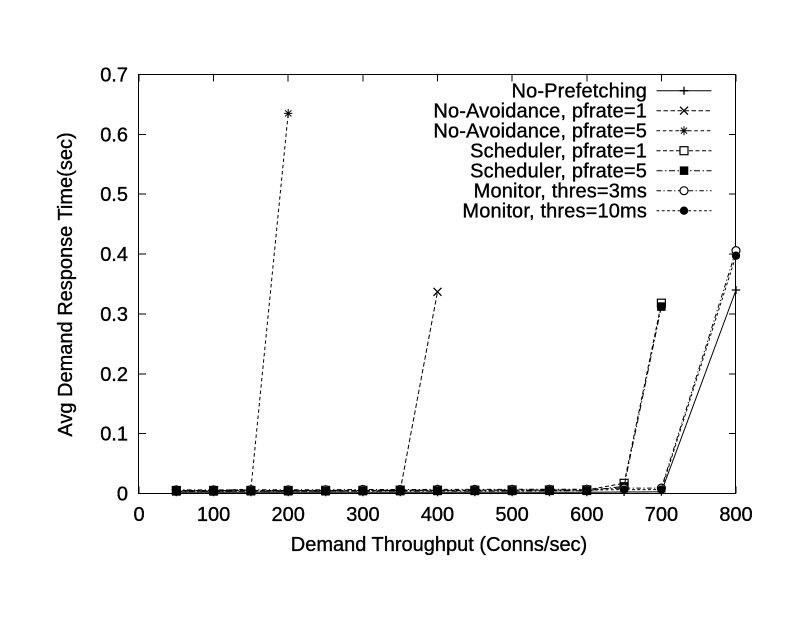 This screenshot has height=617, width=792. What do you see at coordinates (437, 515) in the screenshot?
I see `svg-text: 400` at bounding box center [437, 515].